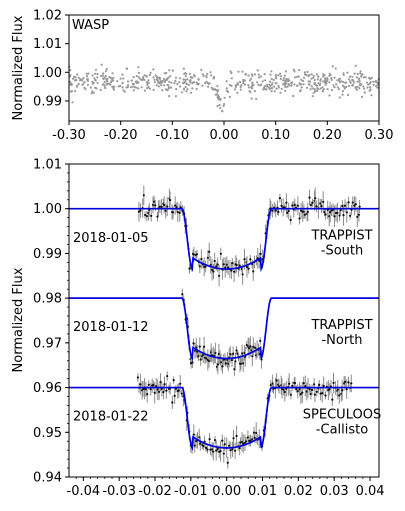  I want to click on bottom-y-axis-label: Normalized Flux, so click(18, 319).